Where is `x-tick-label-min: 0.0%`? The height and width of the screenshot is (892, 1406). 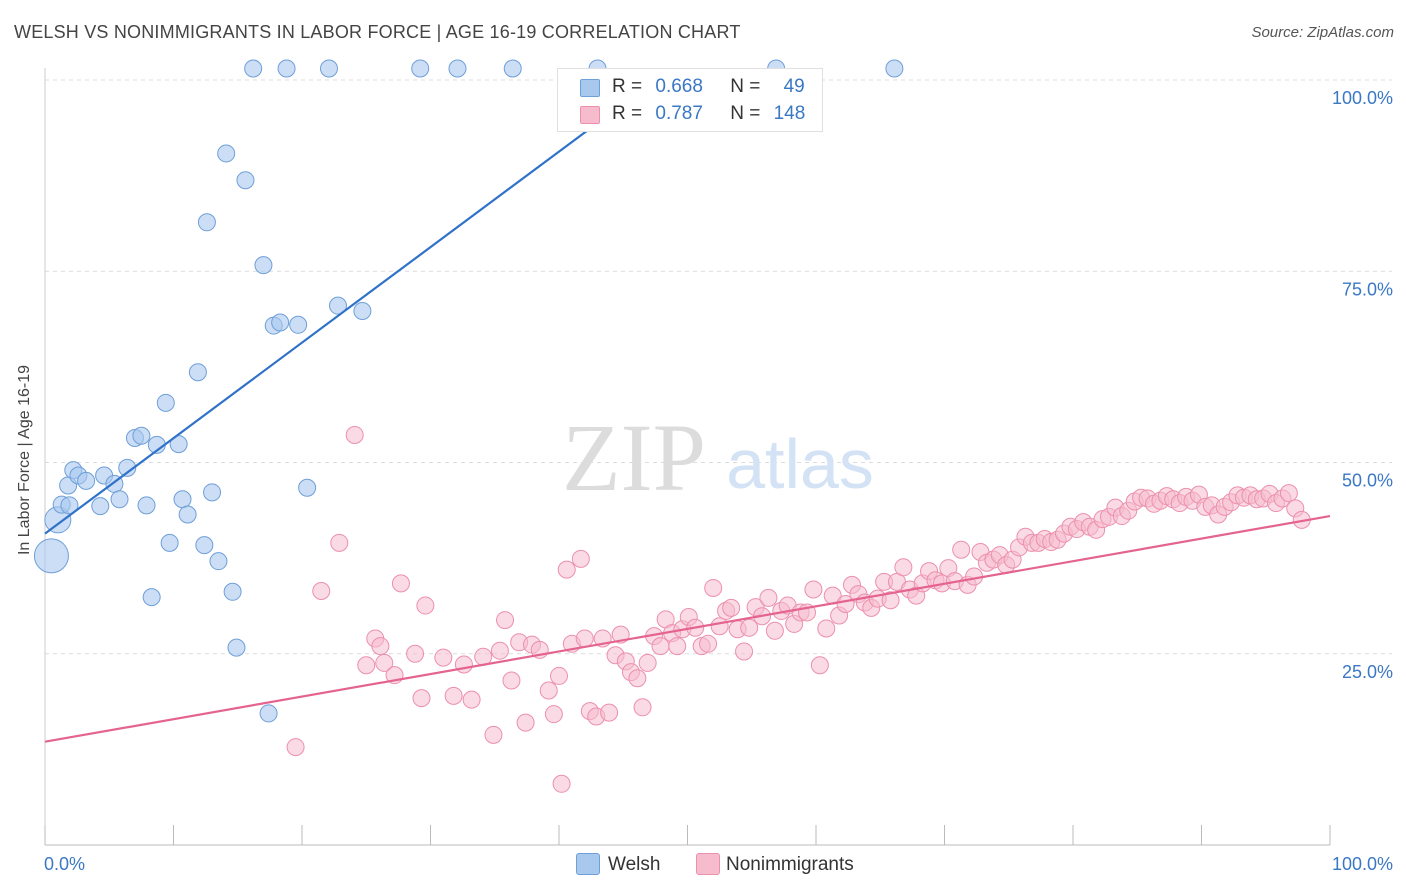 x-tick-label-min: 0.0% is located at coordinates (64, 864).